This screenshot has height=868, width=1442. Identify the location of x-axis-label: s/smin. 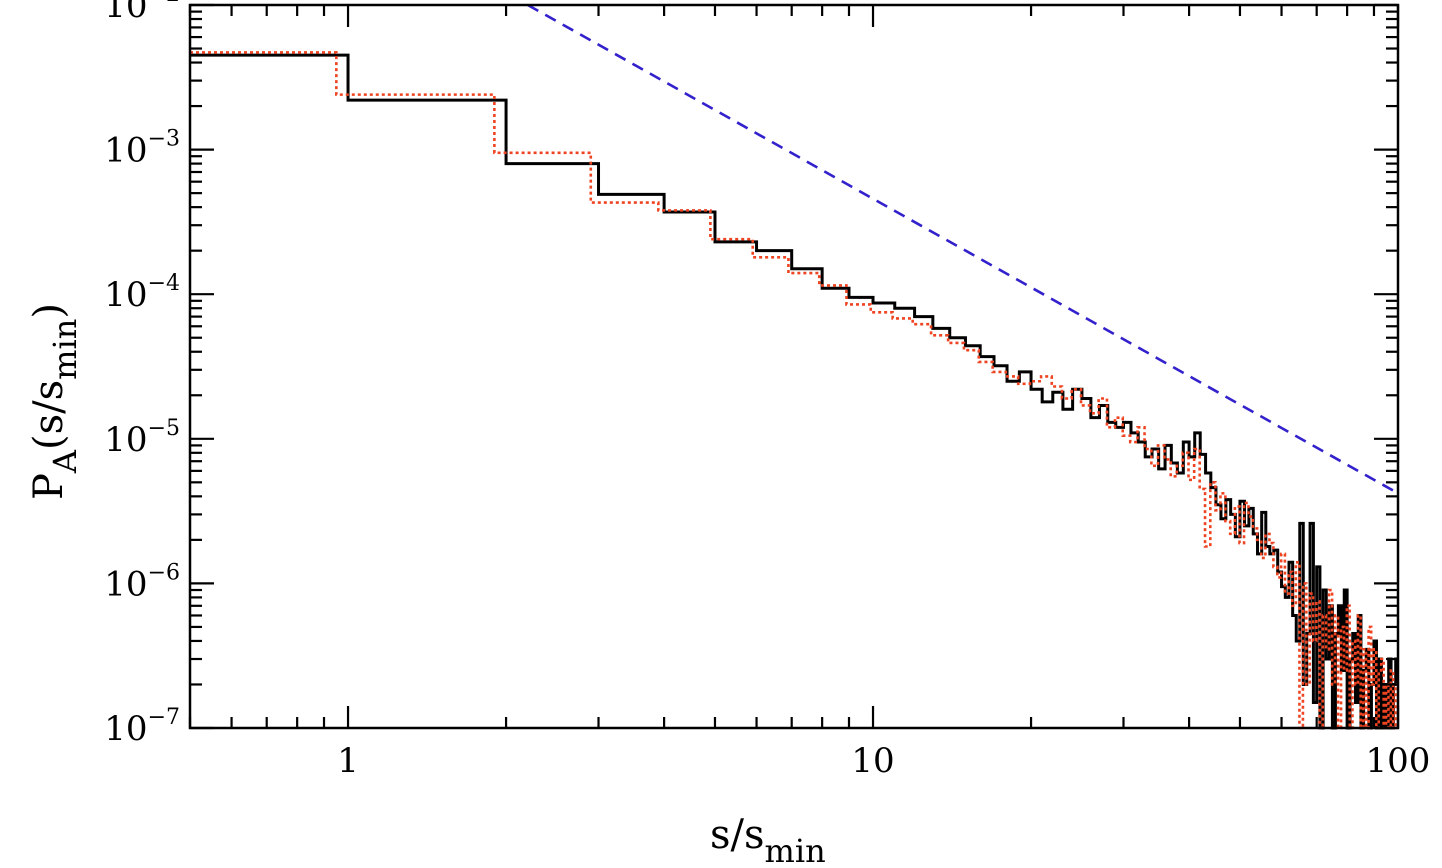
(768, 840).